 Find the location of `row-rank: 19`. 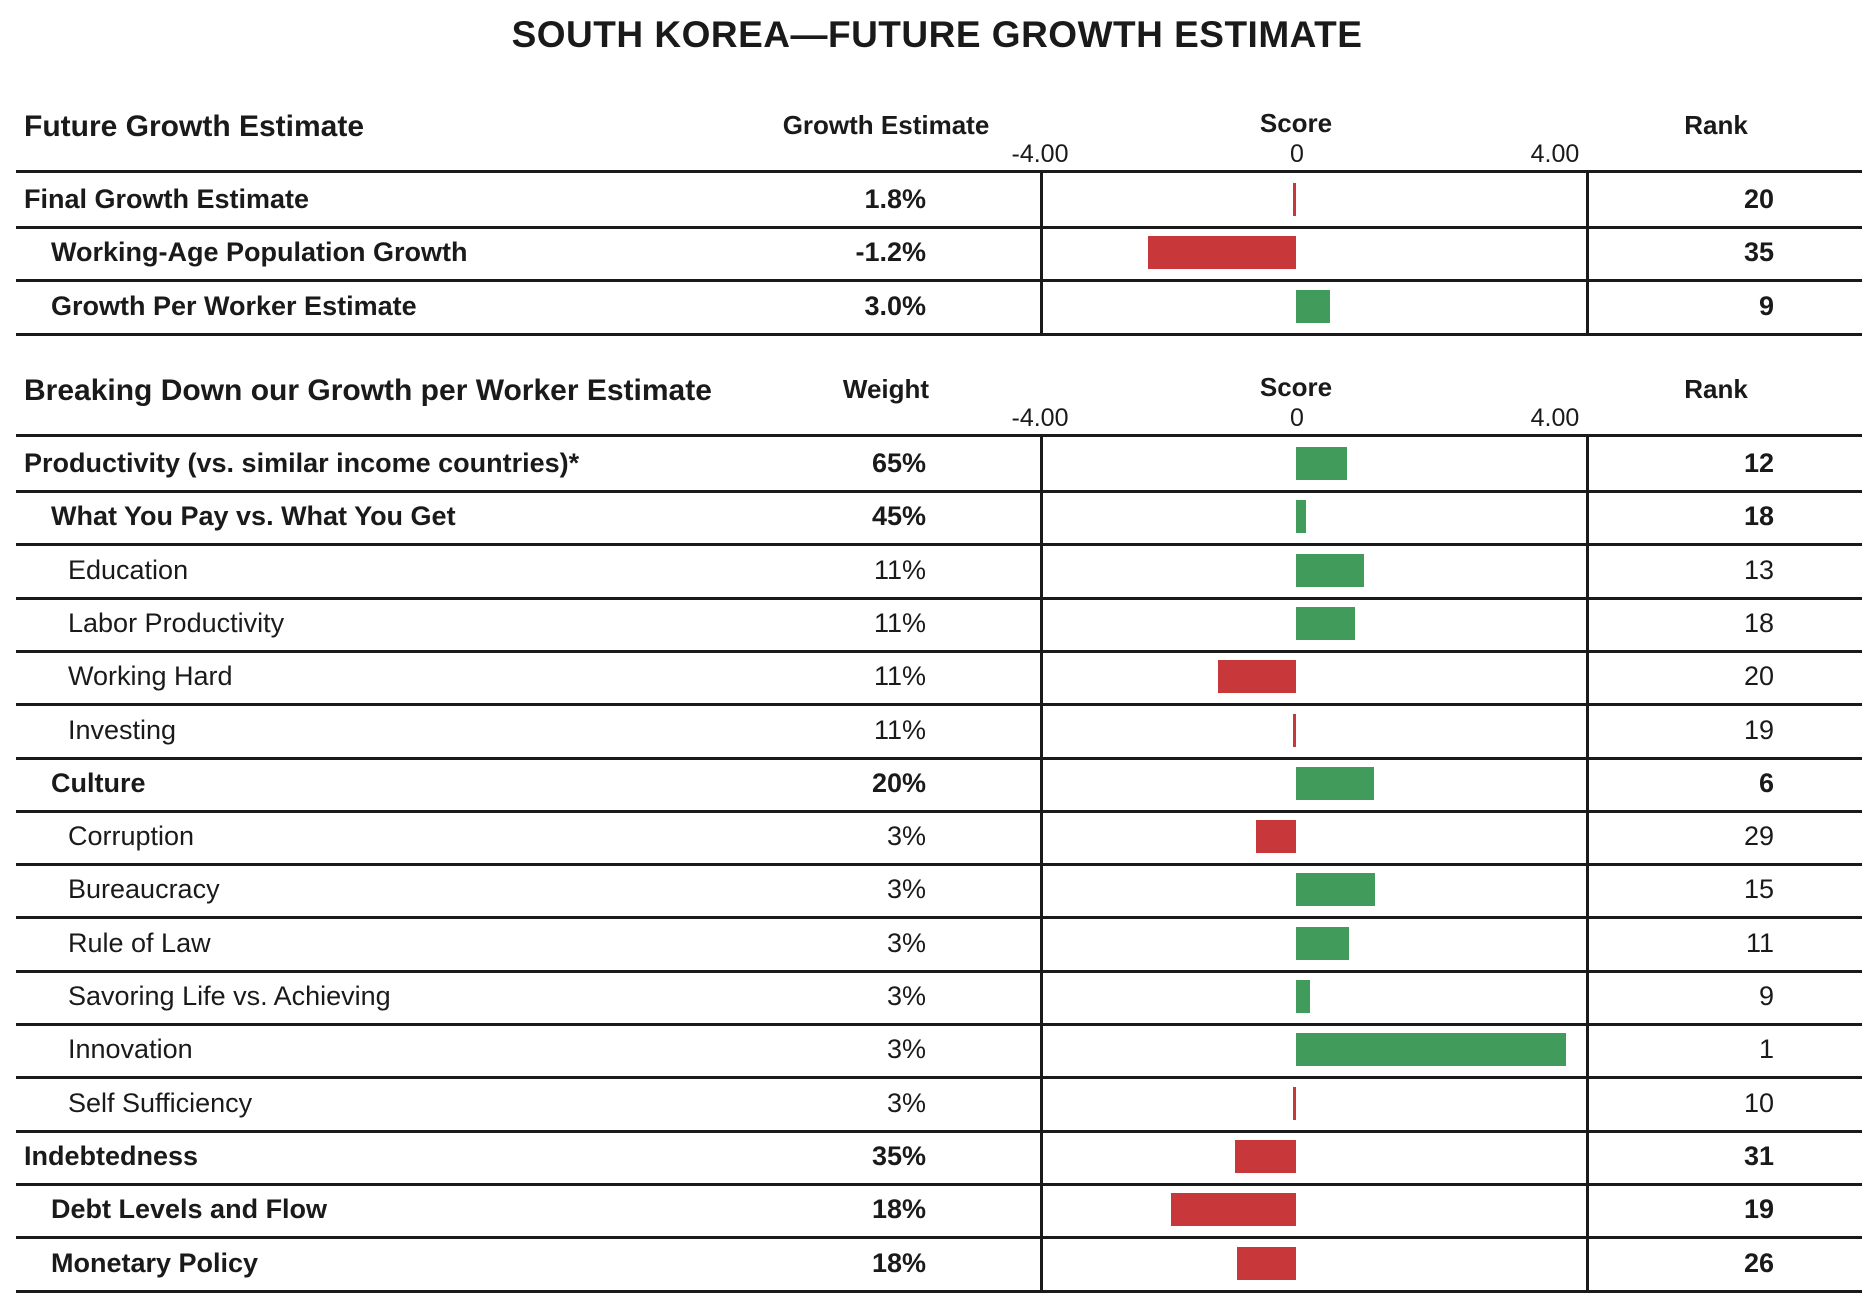

row-rank: 19 is located at coordinates (1758, 1209).